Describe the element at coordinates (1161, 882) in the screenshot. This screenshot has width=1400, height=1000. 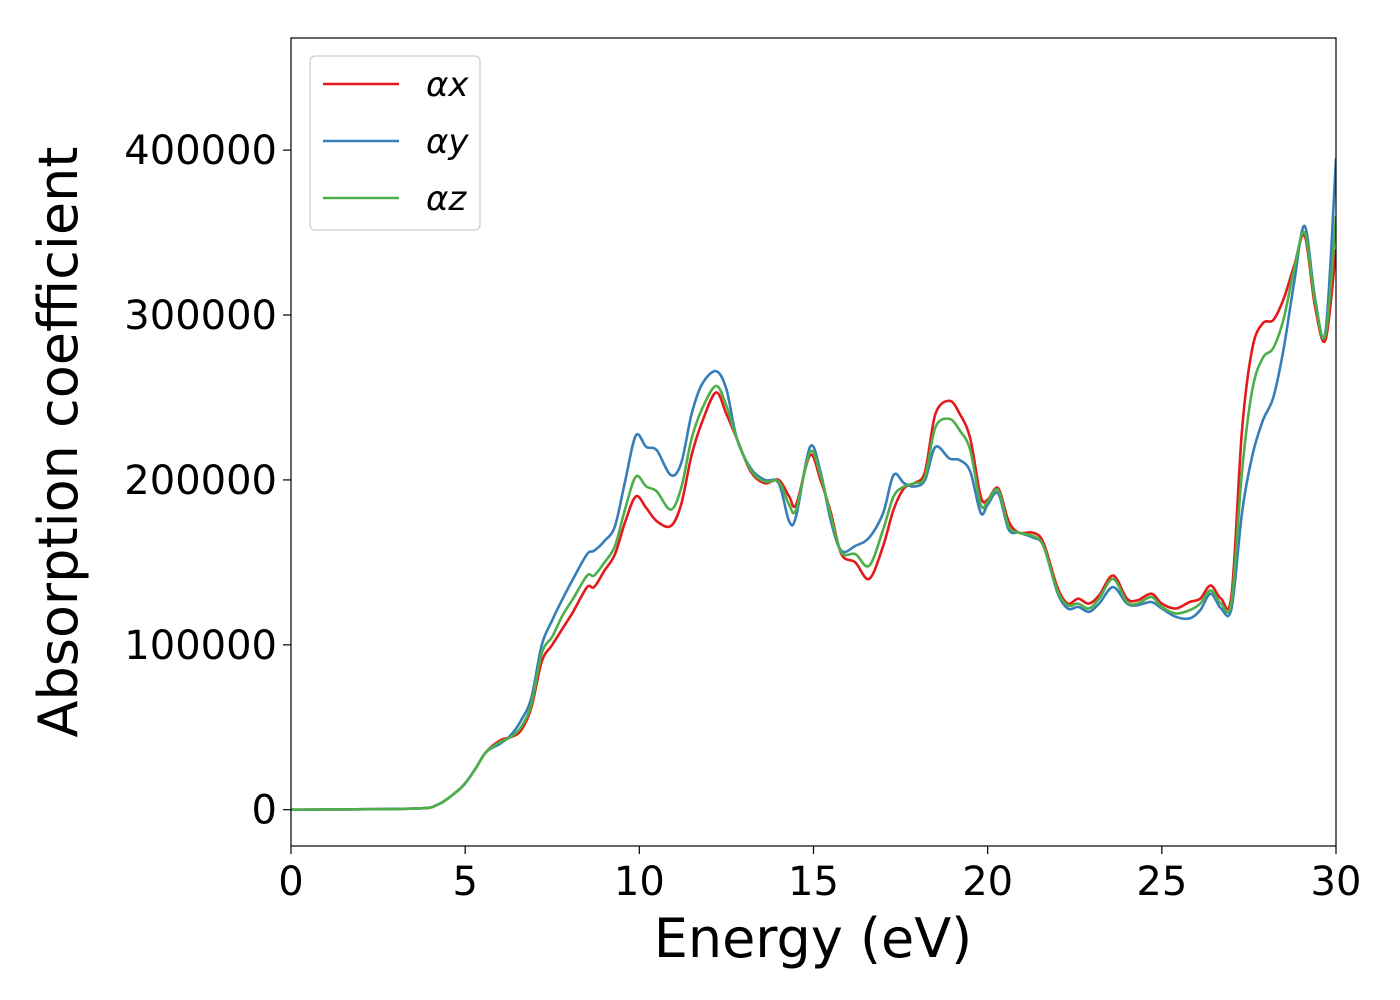
I see `x-tick-label: 25` at that location.